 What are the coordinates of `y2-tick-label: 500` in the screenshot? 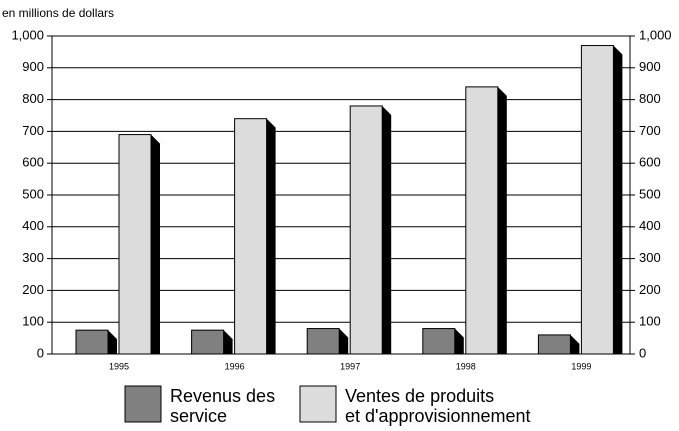 It's located at (650, 193).